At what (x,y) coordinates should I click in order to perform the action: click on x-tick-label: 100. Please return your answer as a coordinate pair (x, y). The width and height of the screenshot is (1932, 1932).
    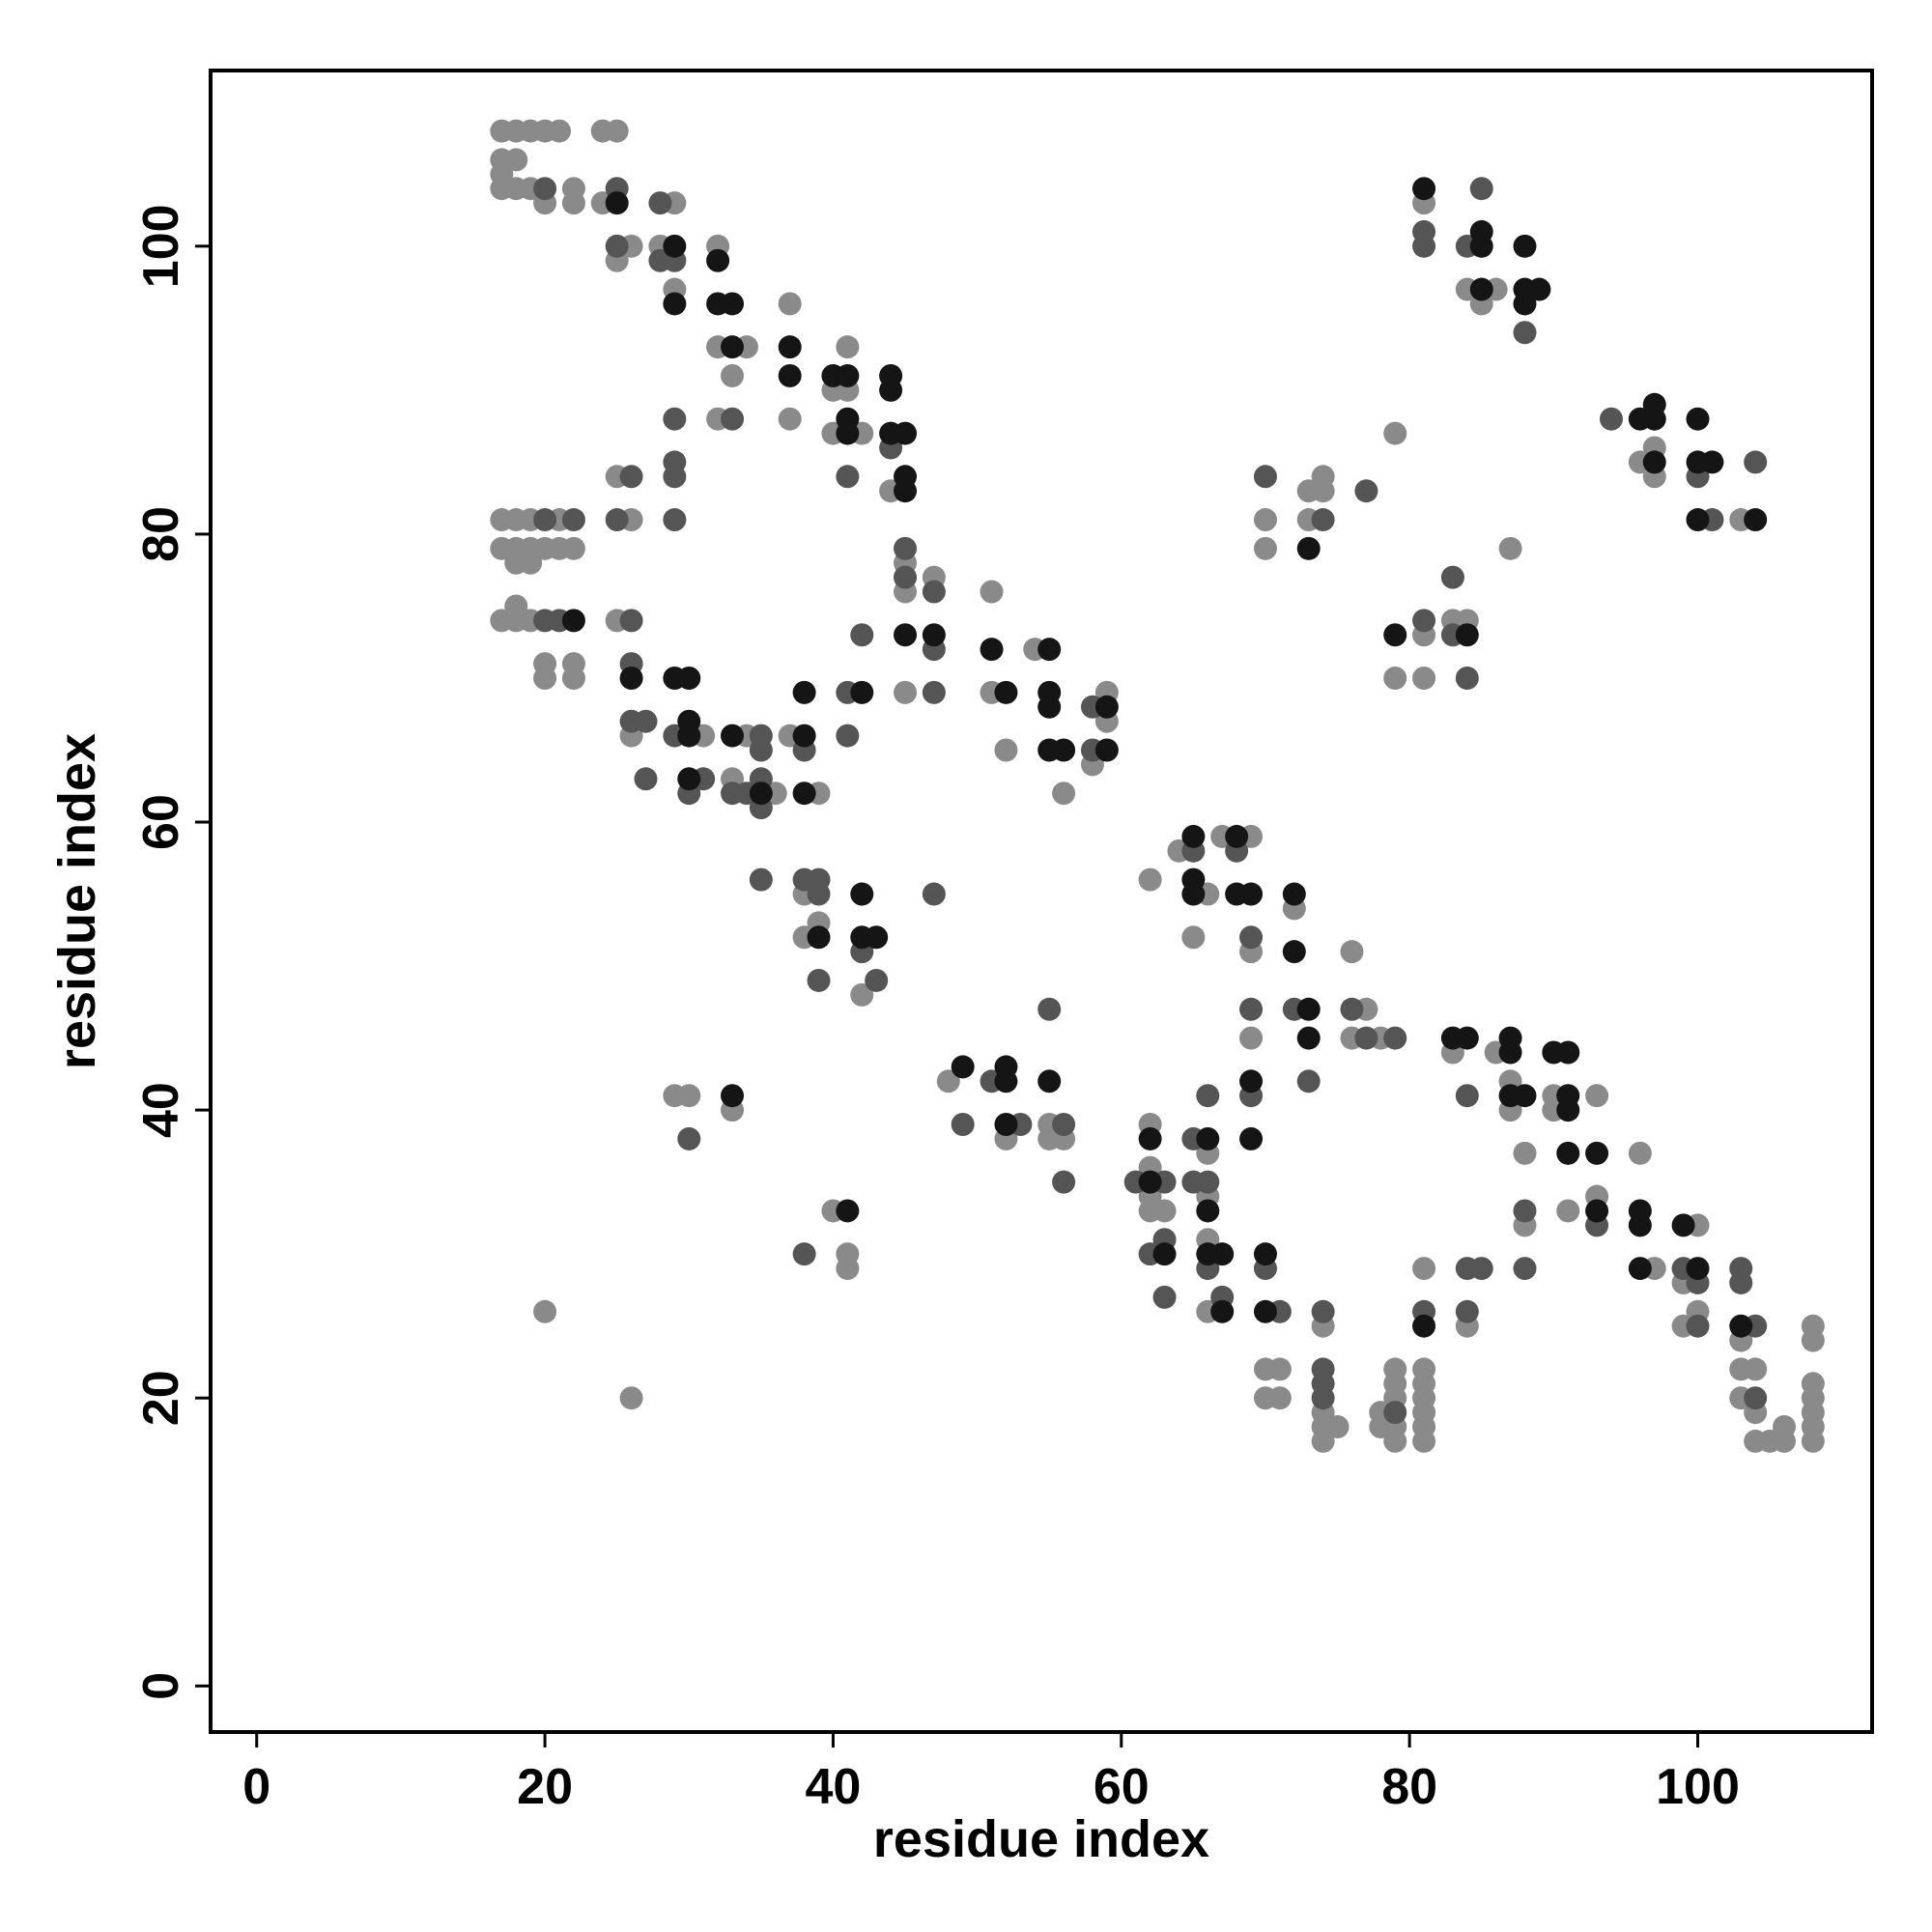
    Looking at the image, I should click on (1698, 1787).